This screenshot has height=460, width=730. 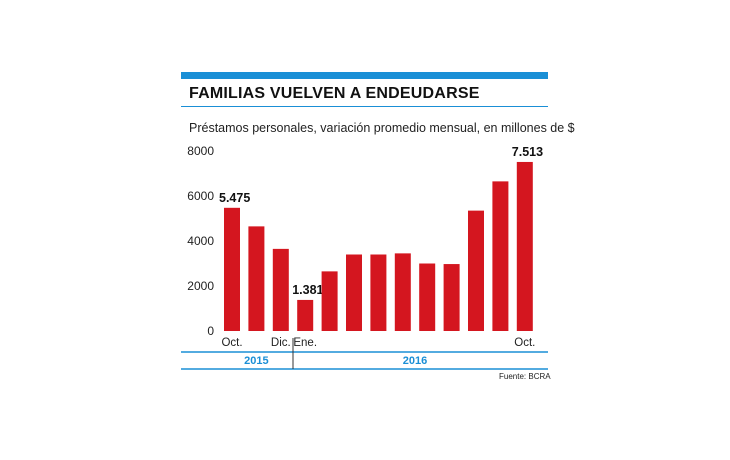 I want to click on y-tick-label: 6000, so click(x=200, y=196).